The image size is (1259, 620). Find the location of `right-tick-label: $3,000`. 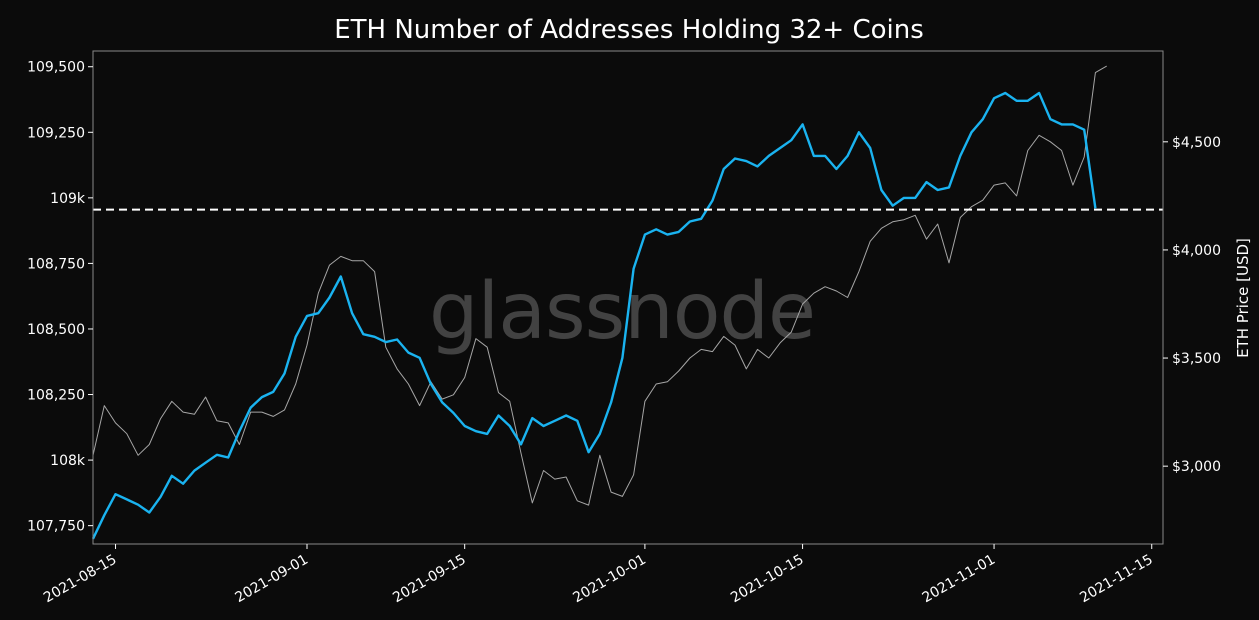

right-tick-label: $3,000 is located at coordinates (1196, 467).